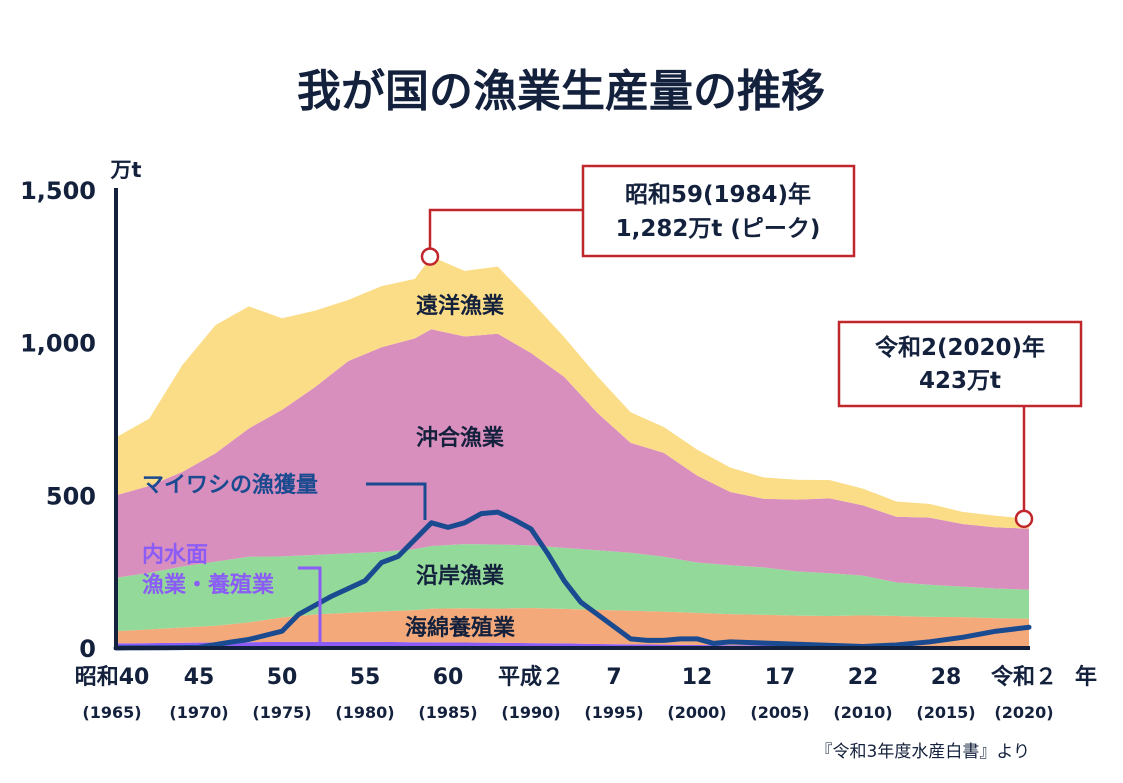 Image resolution: width=1123 pixels, height=783 pixels. I want to click on latest-callout-line1: 令和2(2020)年, so click(960, 347).